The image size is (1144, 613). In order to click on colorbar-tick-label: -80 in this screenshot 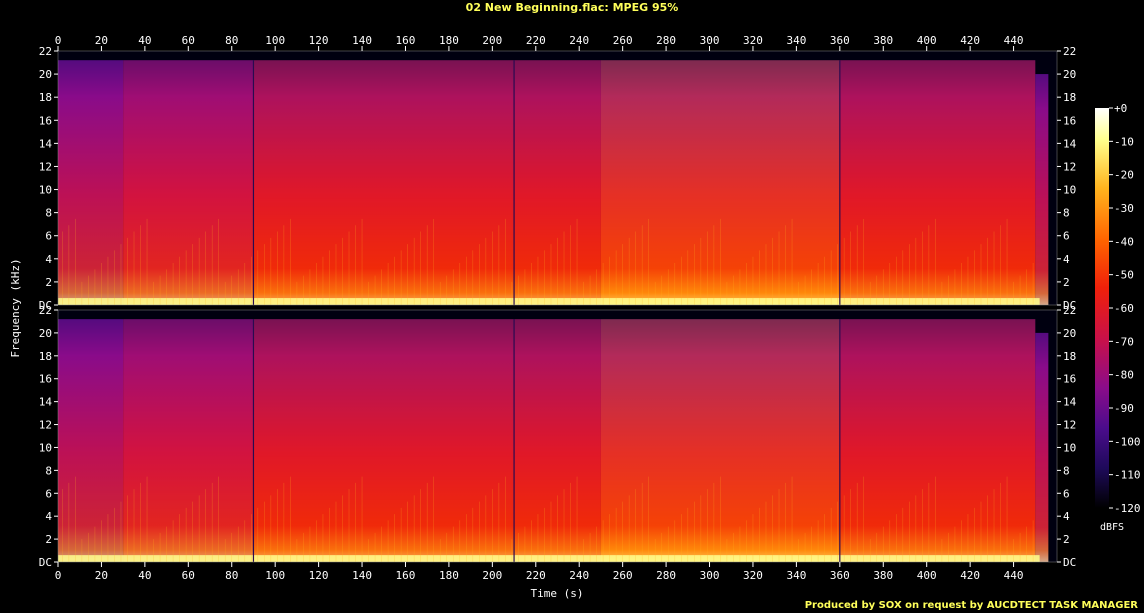, I will do `click(1124, 375)`.